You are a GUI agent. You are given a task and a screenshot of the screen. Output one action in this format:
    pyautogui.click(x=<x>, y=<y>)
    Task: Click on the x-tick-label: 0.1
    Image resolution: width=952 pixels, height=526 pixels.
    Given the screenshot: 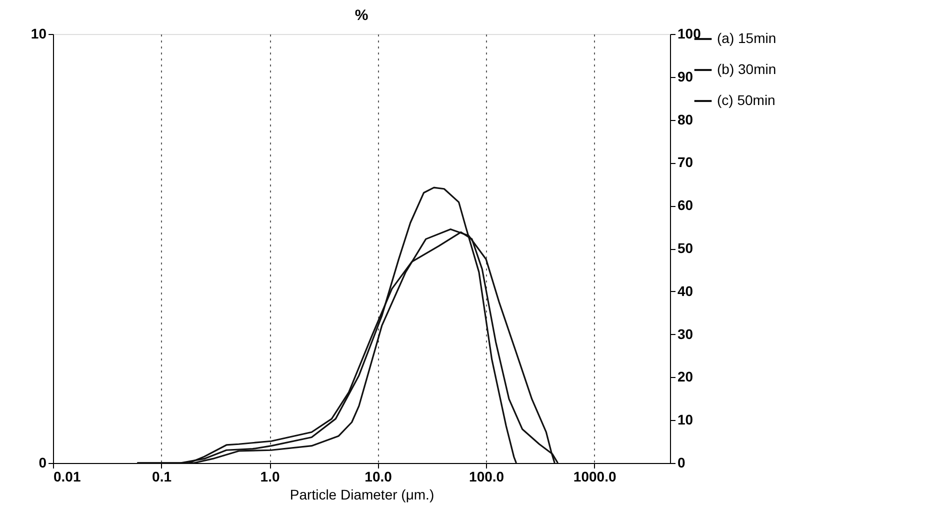 What is the action you would take?
    pyautogui.click(x=162, y=476)
    